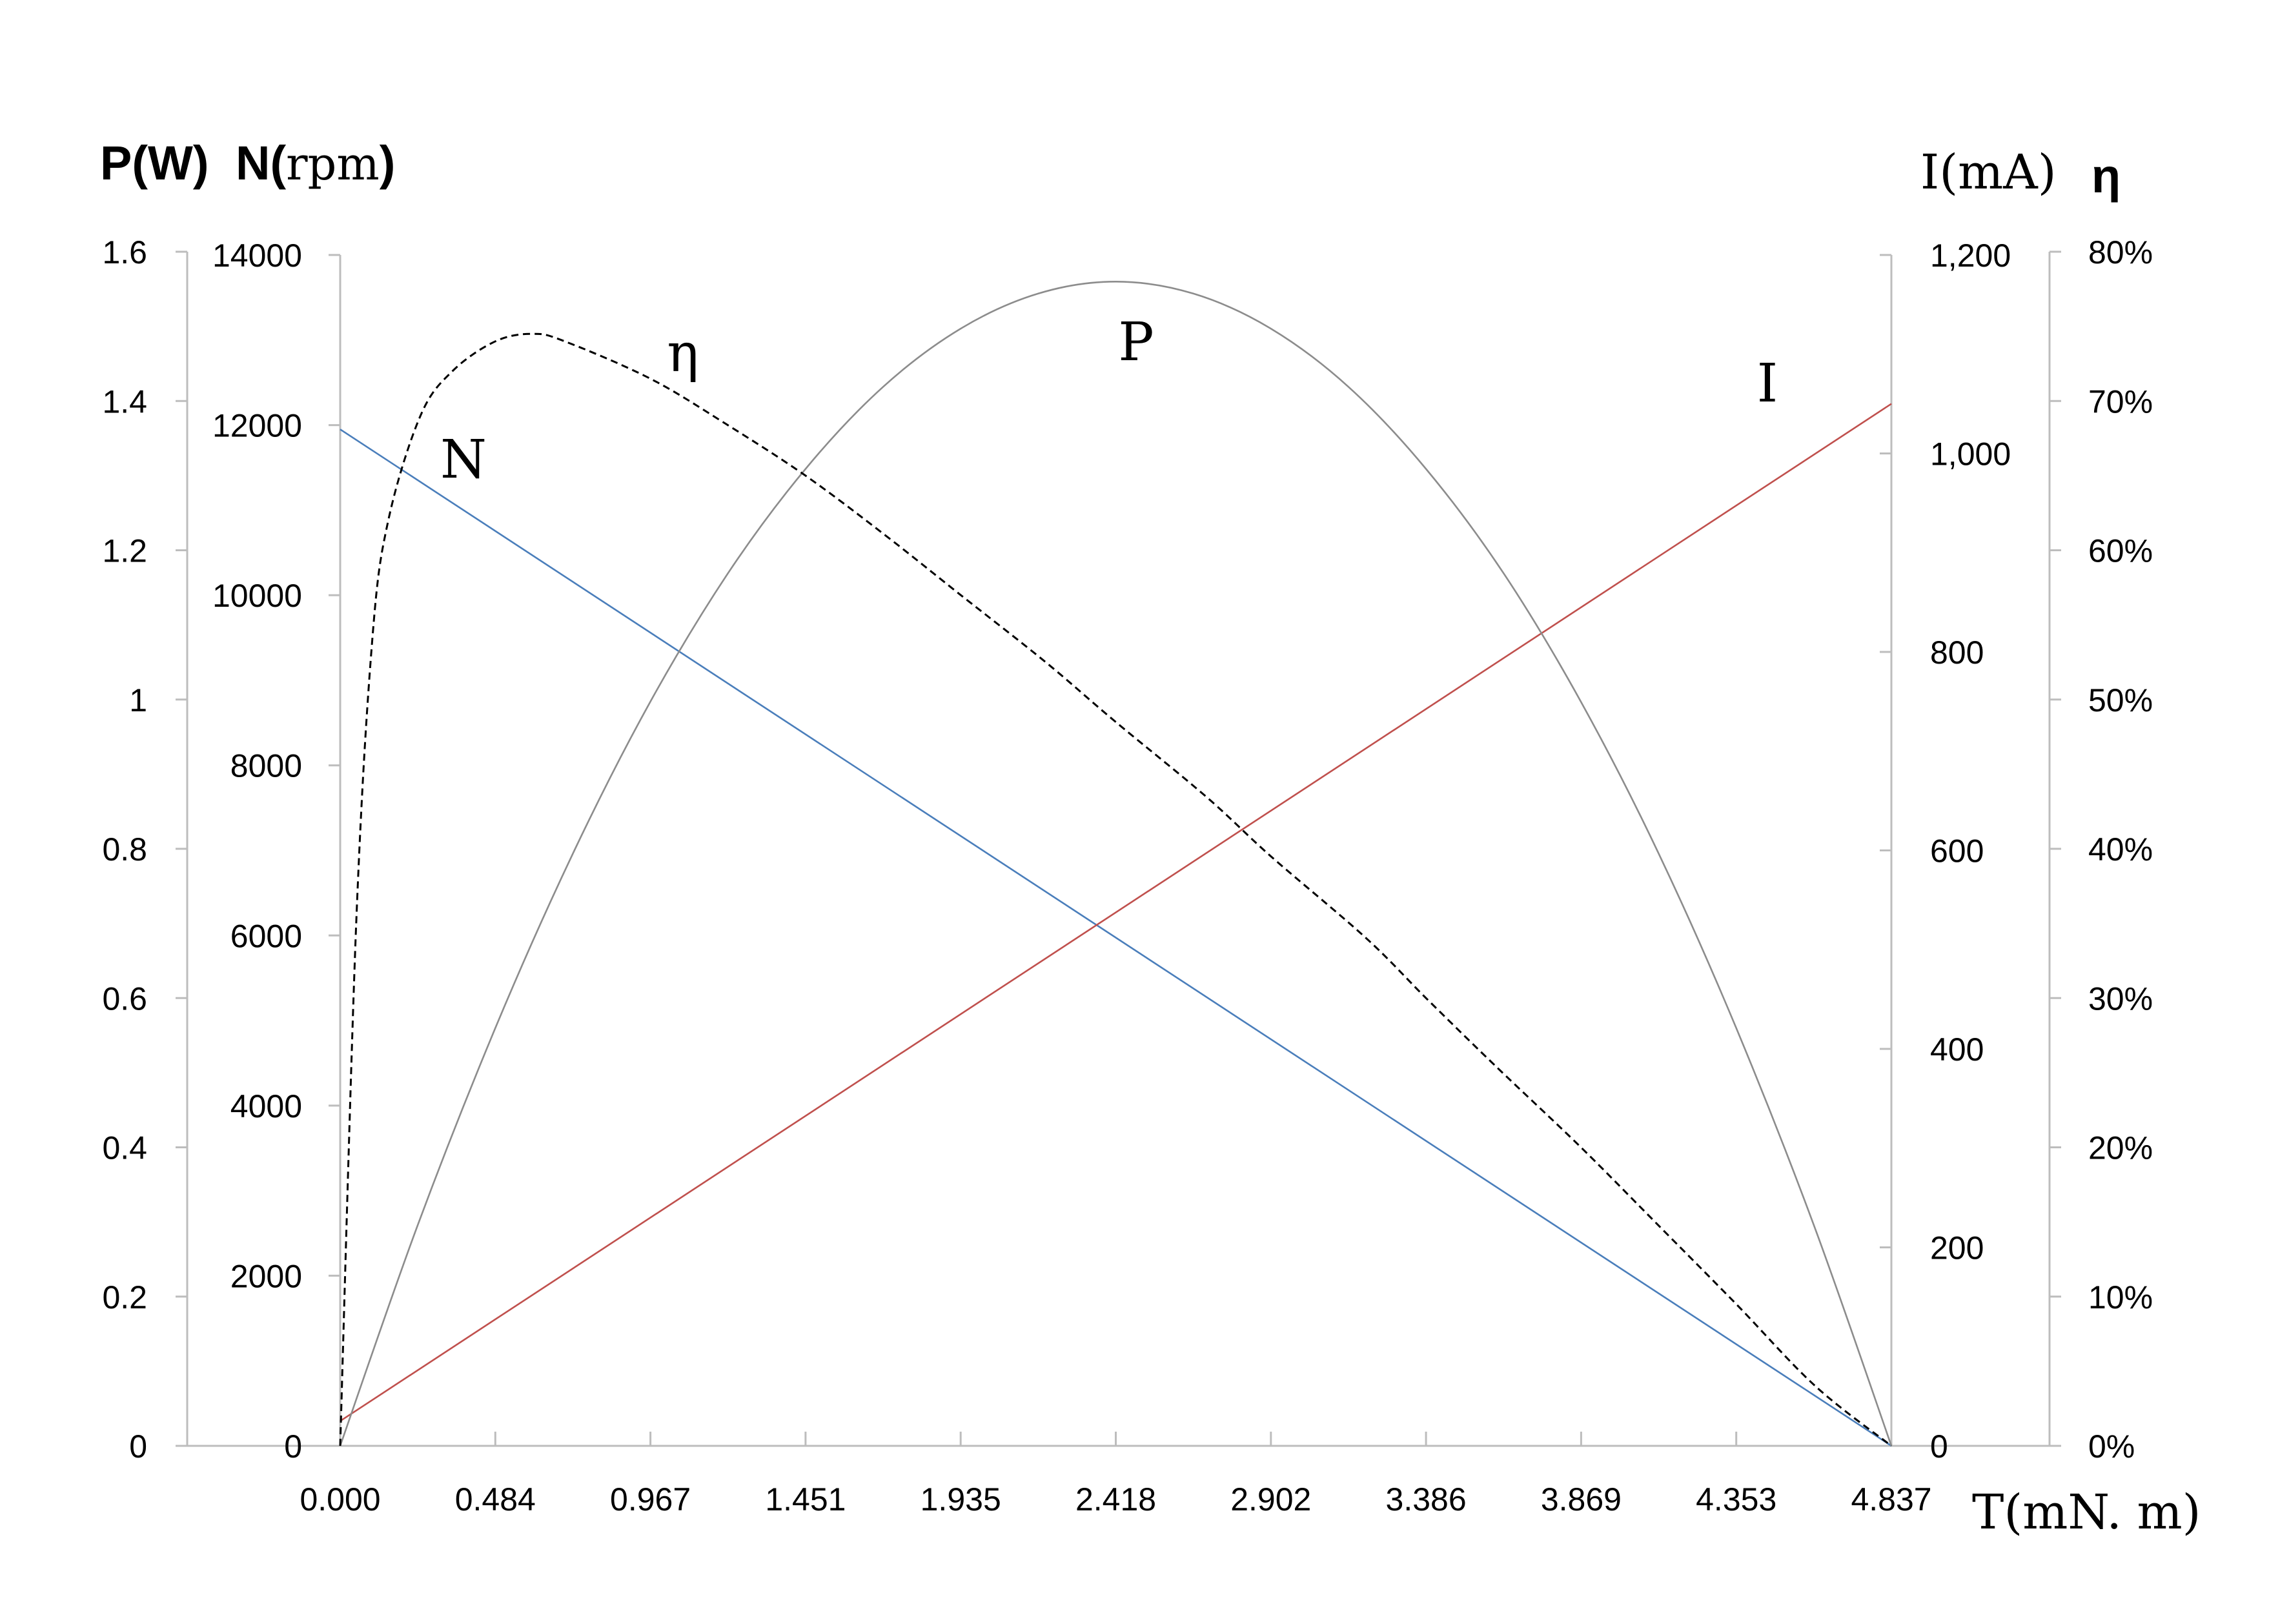 The width and height of the screenshot is (2269, 1624). Describe the element at coordinates (2120, 402) in the screenshot. I see `eta-axis-tick-label: 70%` at that location.